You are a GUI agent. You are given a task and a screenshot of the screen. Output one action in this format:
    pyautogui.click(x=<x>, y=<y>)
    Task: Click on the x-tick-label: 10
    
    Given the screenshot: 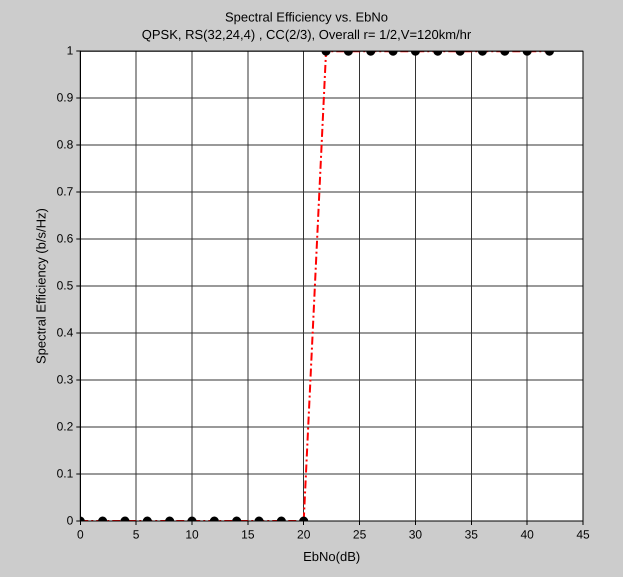 What is the action you would take?
    pyautogui.click(x=192, y=535)
    